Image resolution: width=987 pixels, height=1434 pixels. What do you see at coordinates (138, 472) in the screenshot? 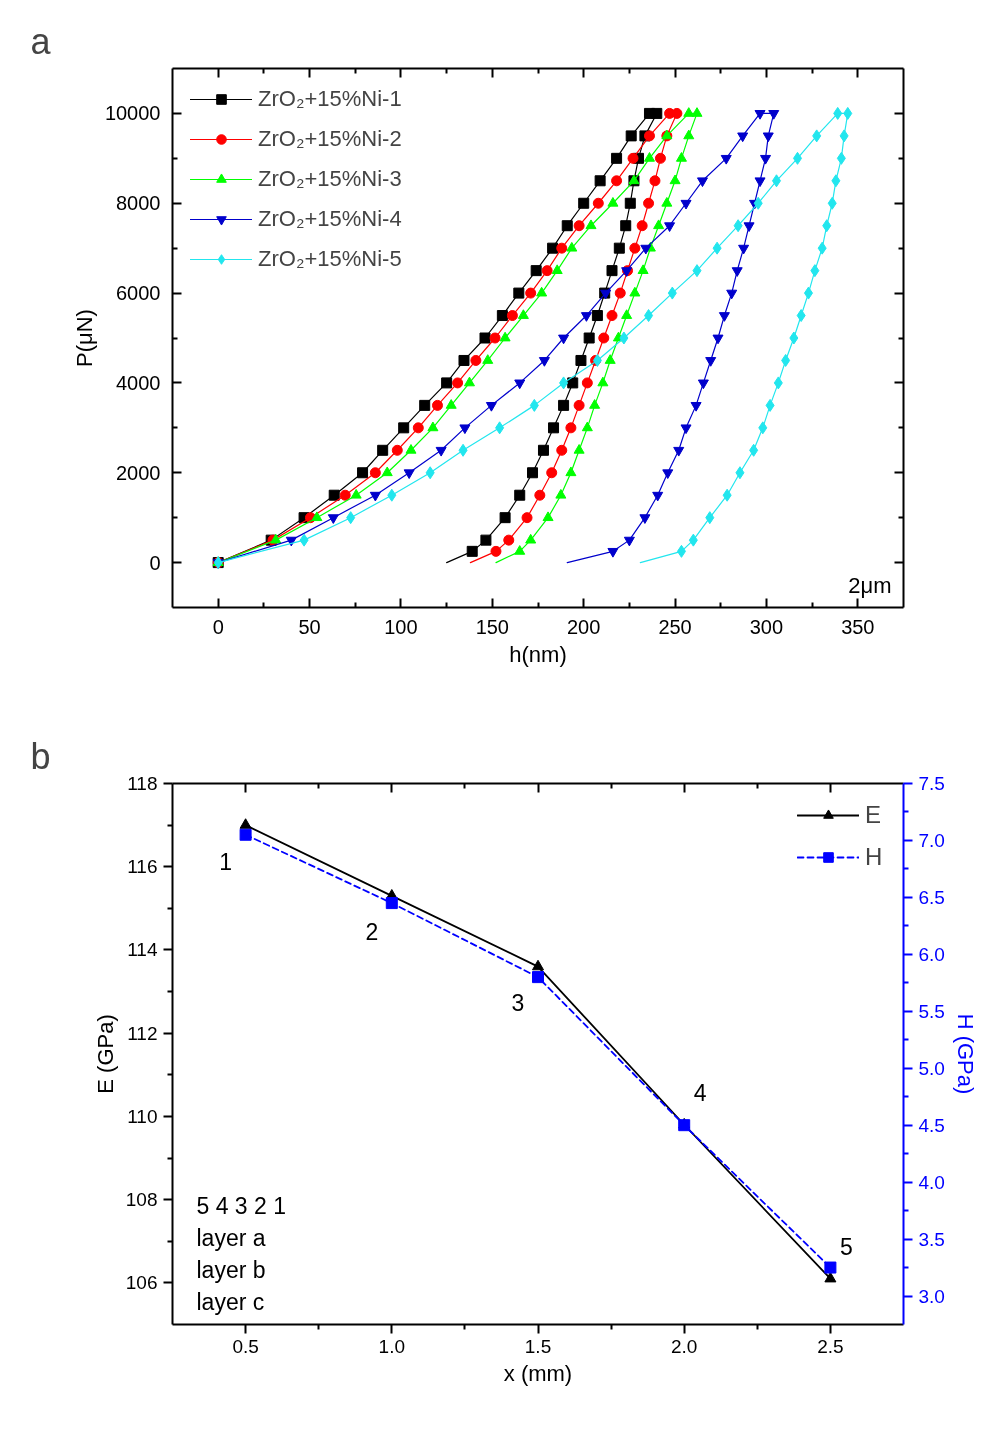
I see `y-tick-label: 2000` at bounding box center [138, 472].